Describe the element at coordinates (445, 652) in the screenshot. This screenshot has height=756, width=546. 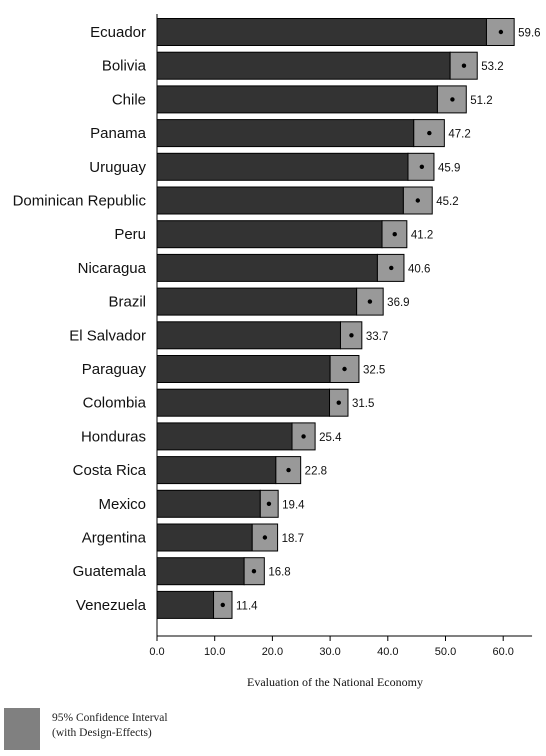
I see `x-tick-label: 50.0` at that location.